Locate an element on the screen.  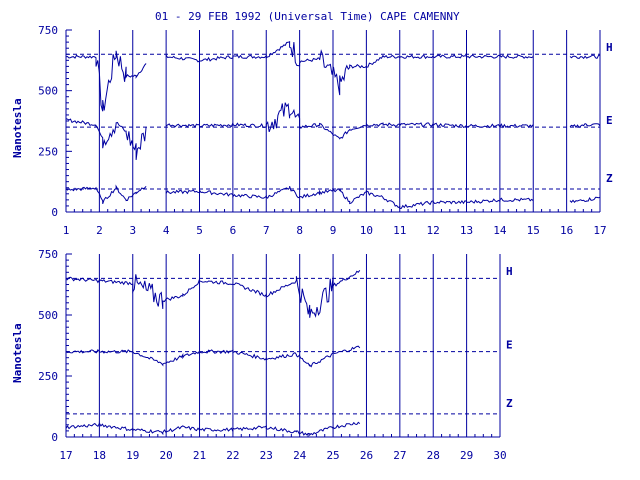
x-tick-label: 1 is located at coordinates (66, 230).